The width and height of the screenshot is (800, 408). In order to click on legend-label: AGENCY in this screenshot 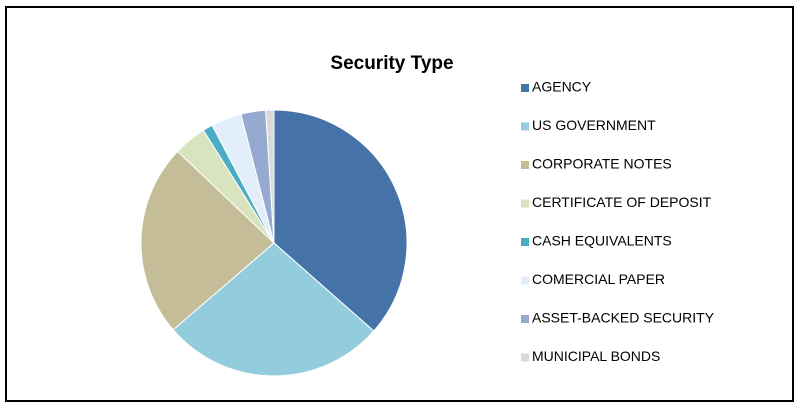, I will do `click(562, 87)`.